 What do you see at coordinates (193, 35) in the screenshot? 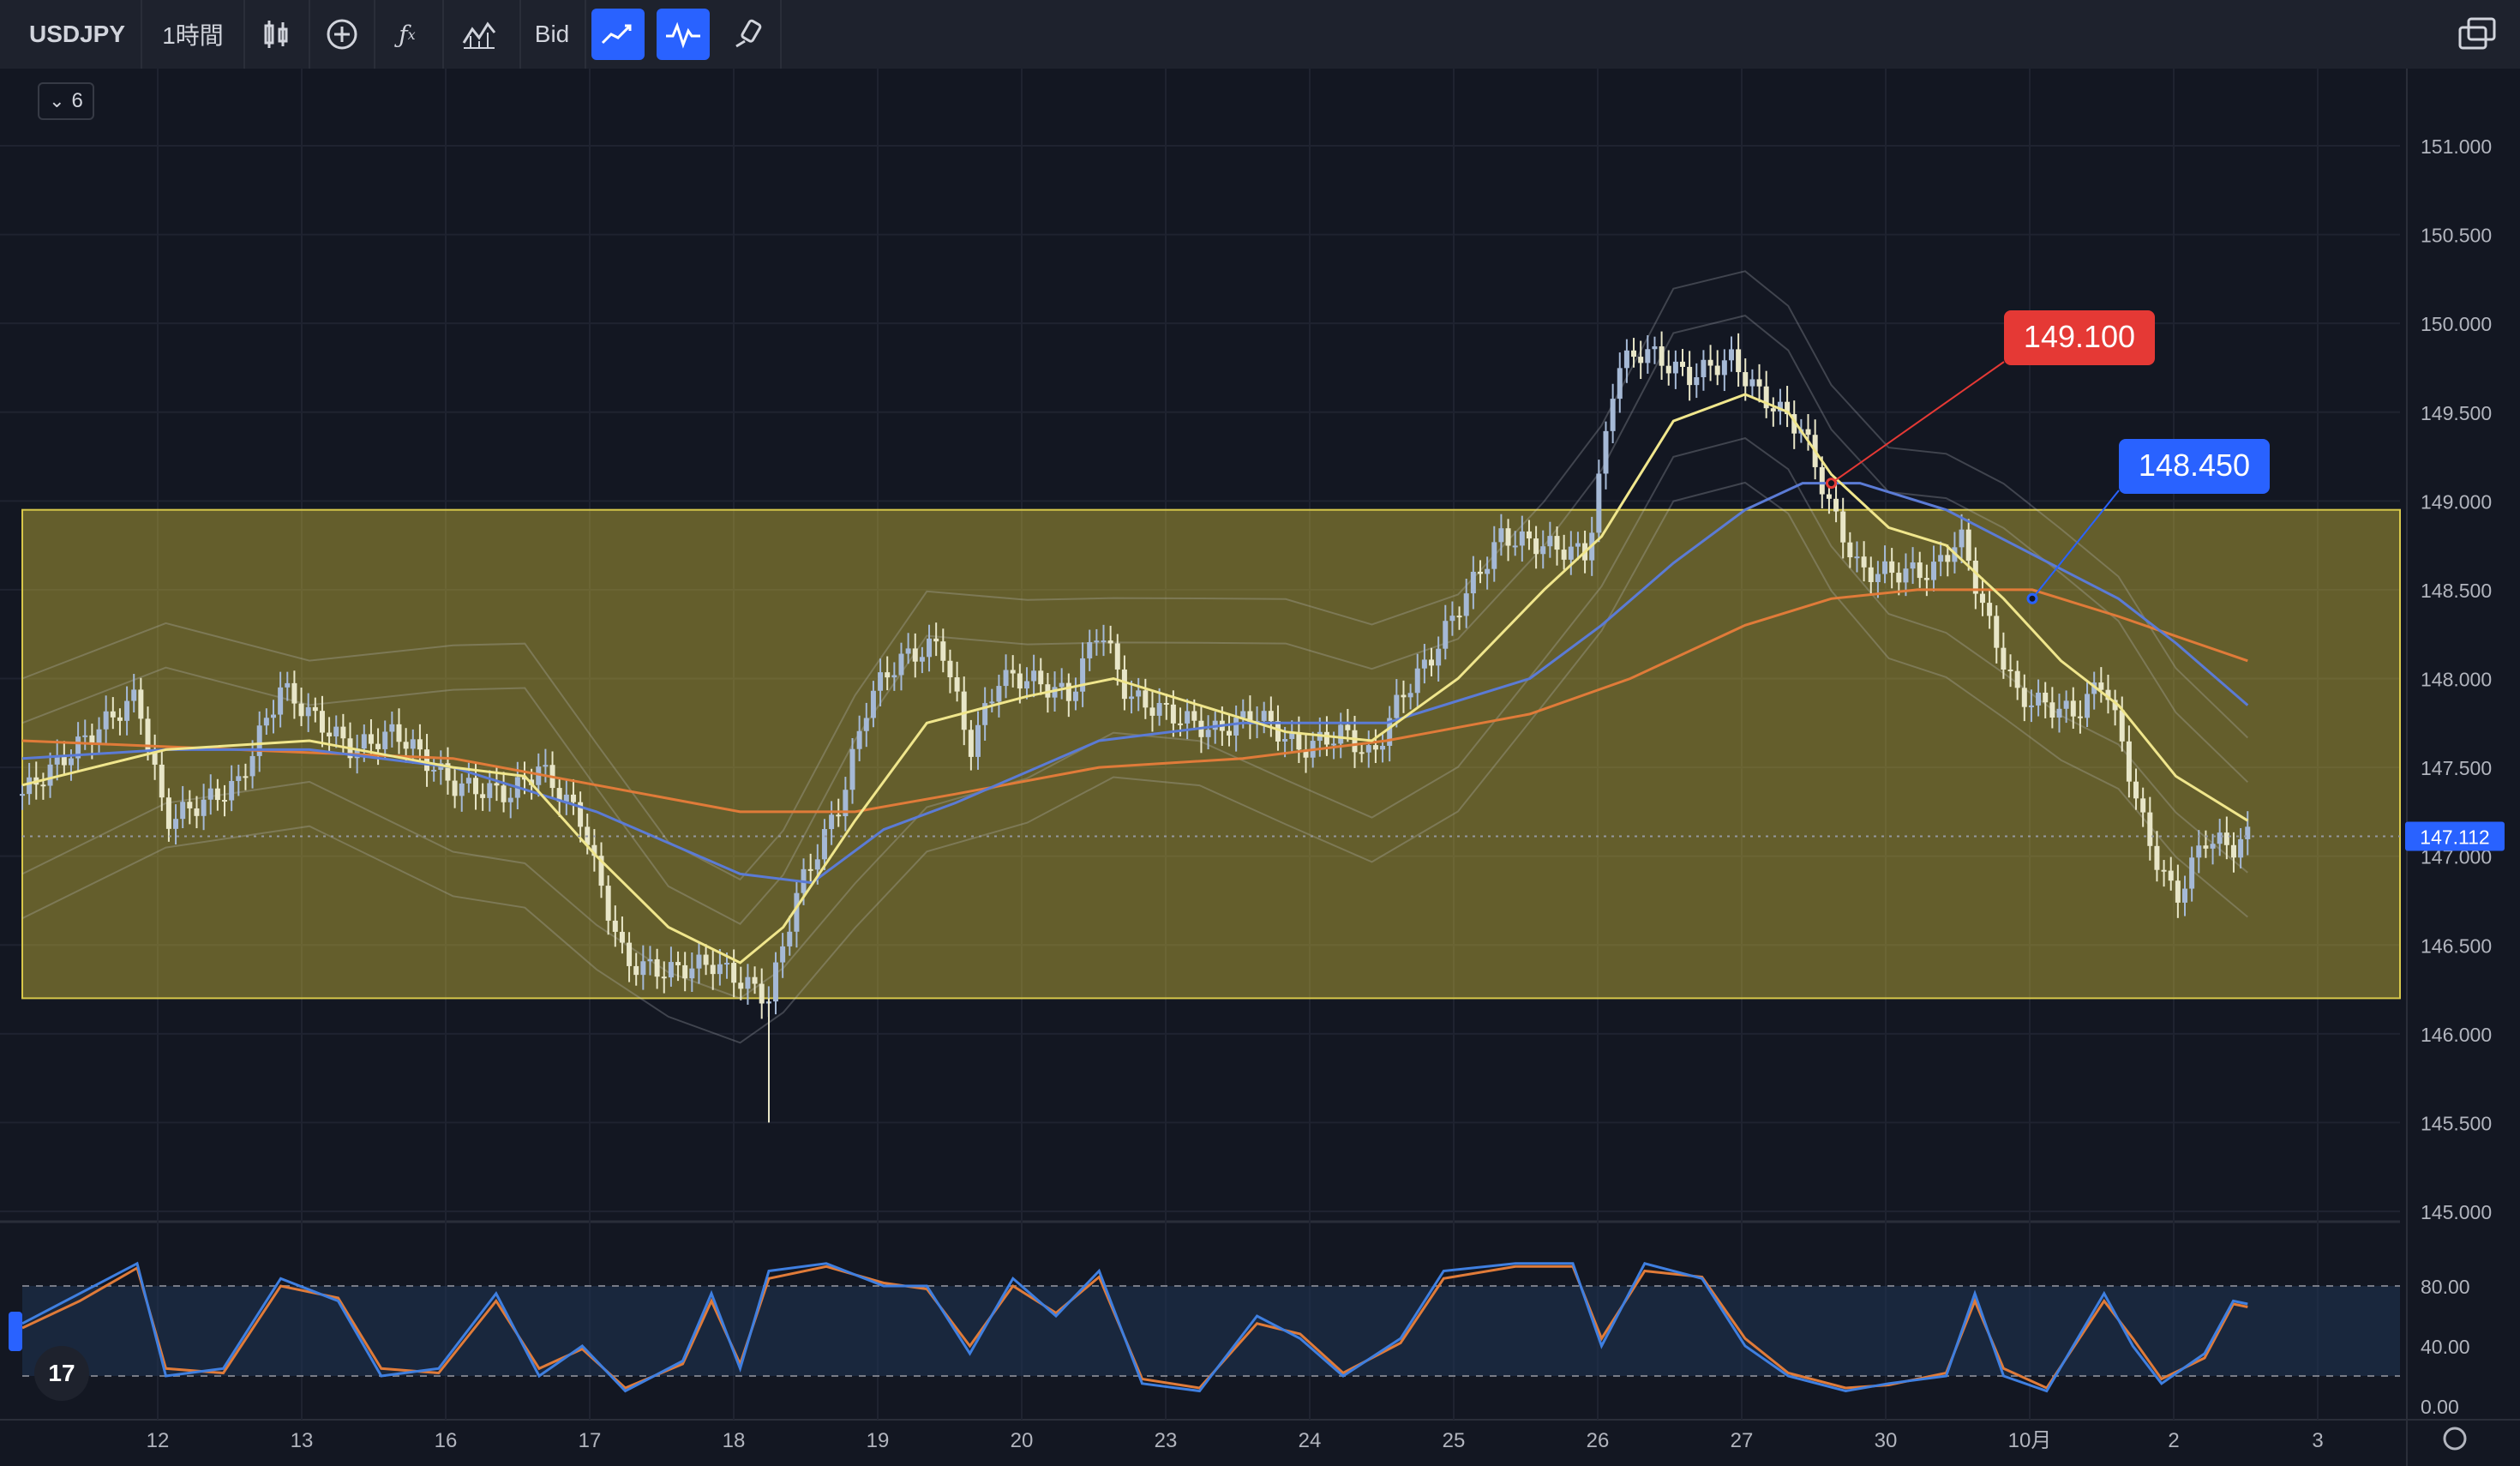
I see `interval-button: 1時間` at bounding box center [193, 35].